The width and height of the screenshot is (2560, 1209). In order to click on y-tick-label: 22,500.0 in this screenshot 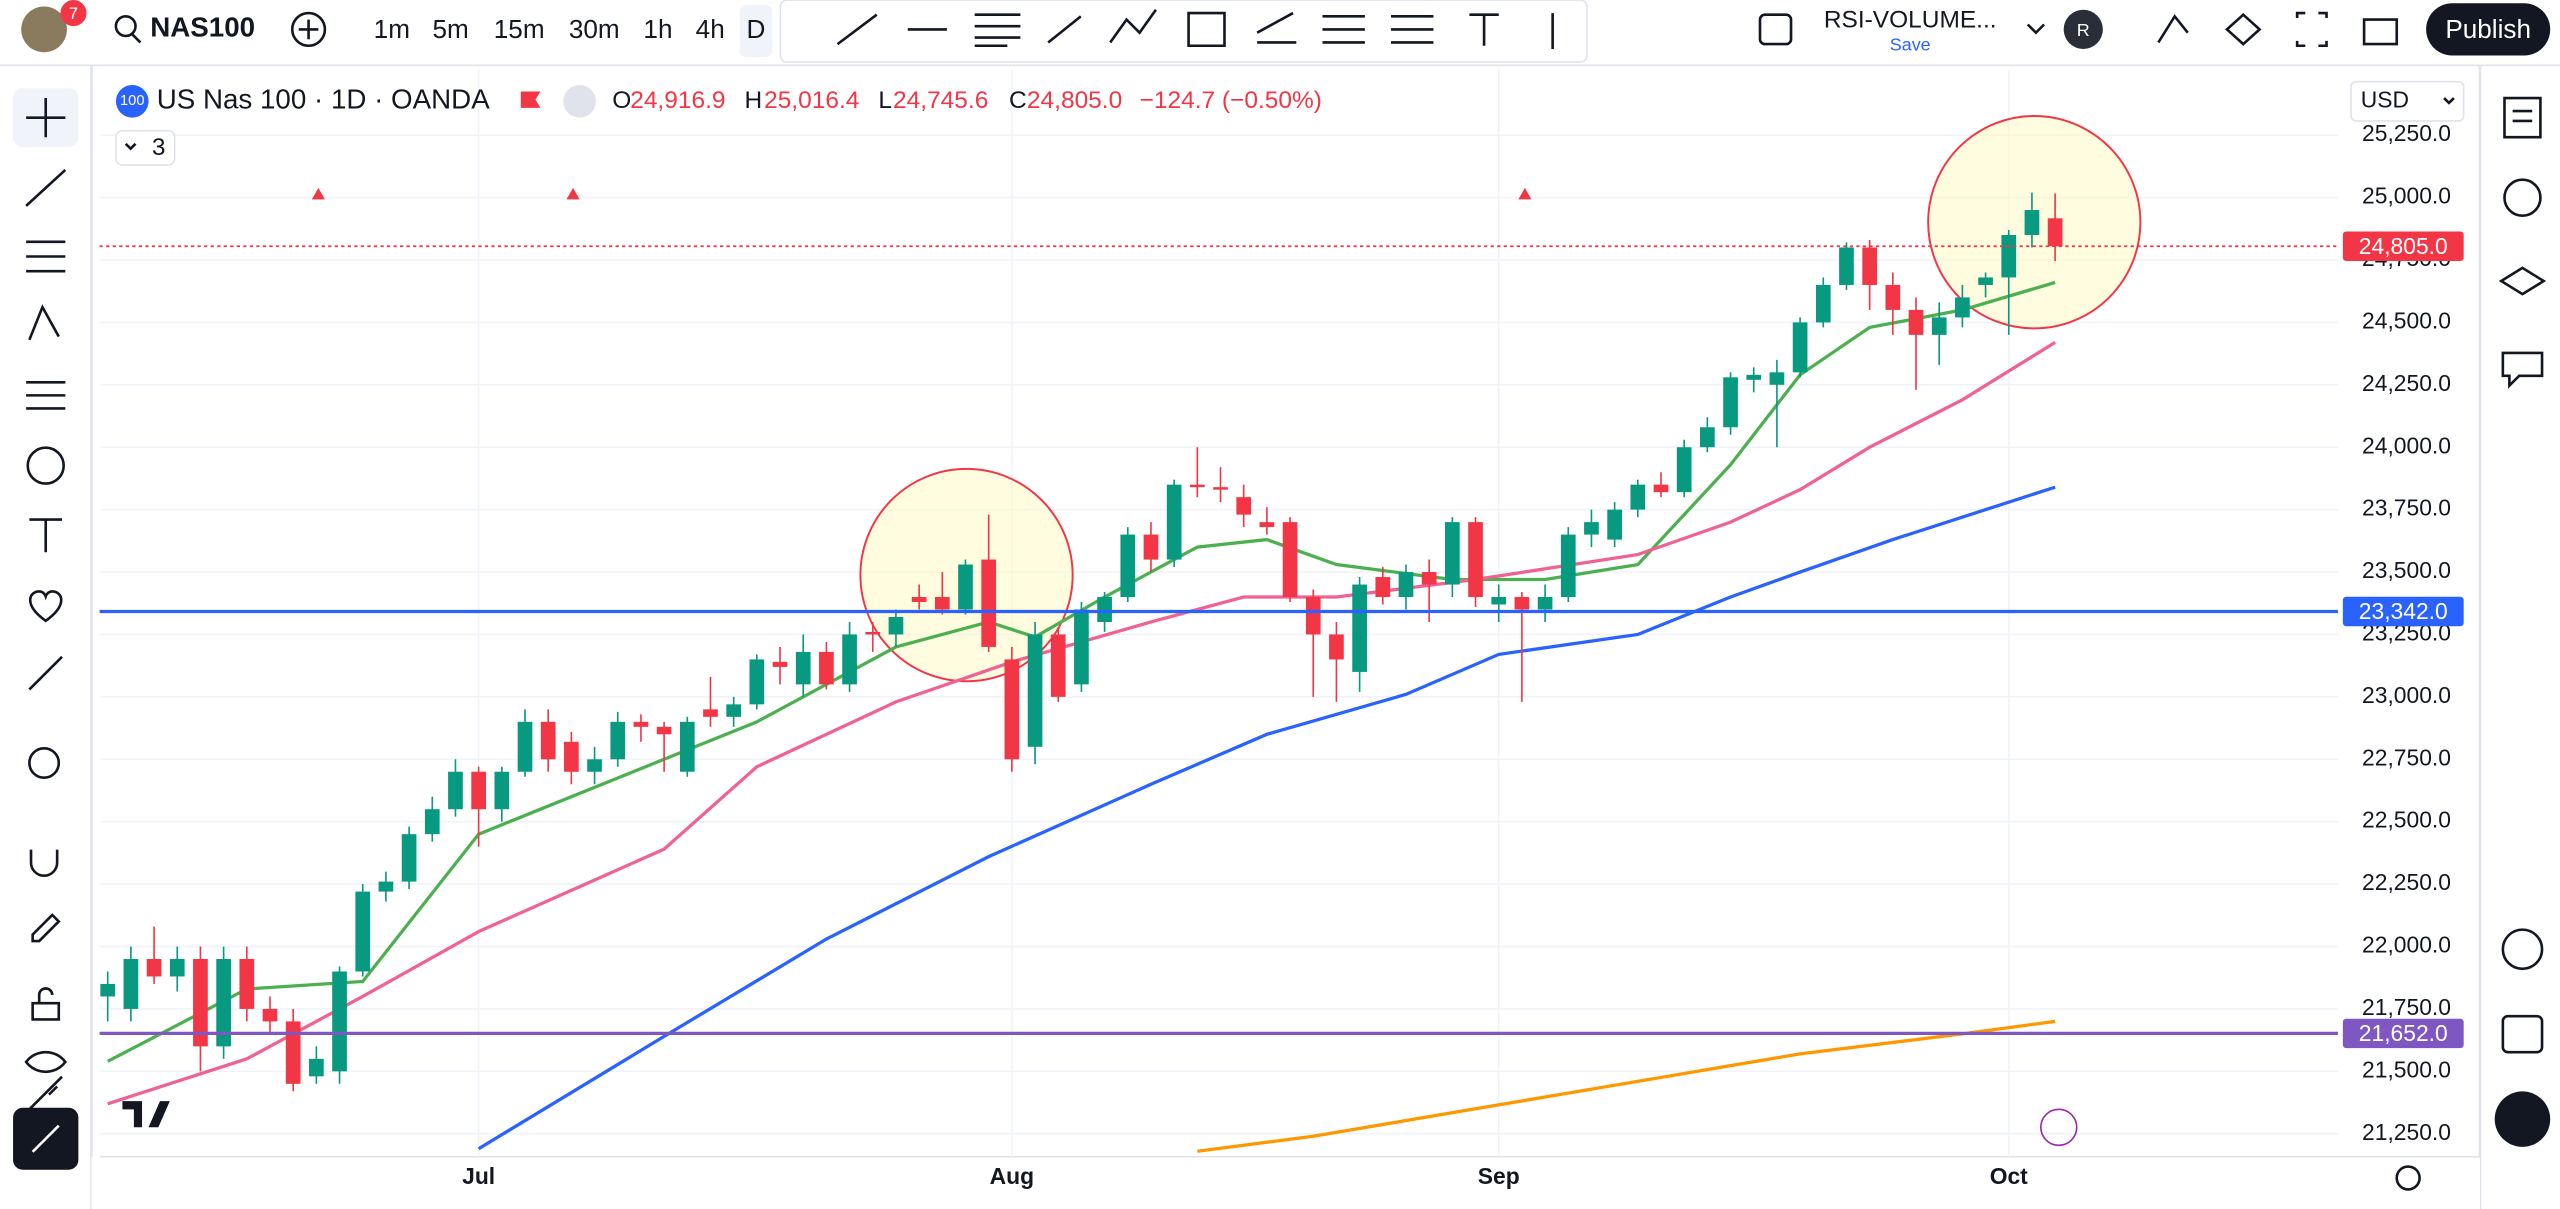, I will do `click(2406, 820)`.